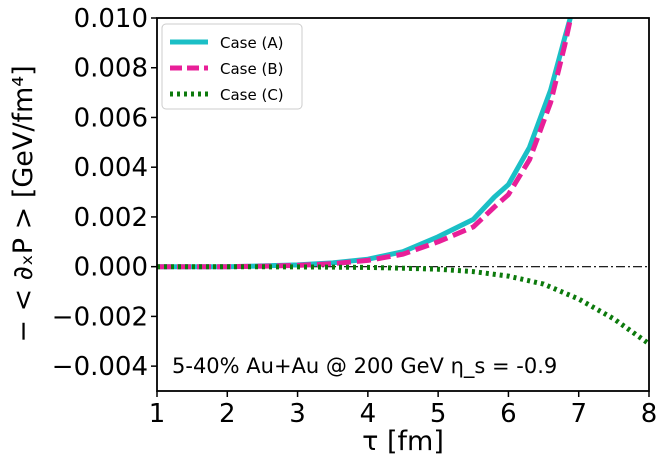 This screenshot has width=665, height=465. What do you see at coordinates (297, 414) in the screenshot?
I see `x-tick-label: 3` at bounding box center [297, 414].